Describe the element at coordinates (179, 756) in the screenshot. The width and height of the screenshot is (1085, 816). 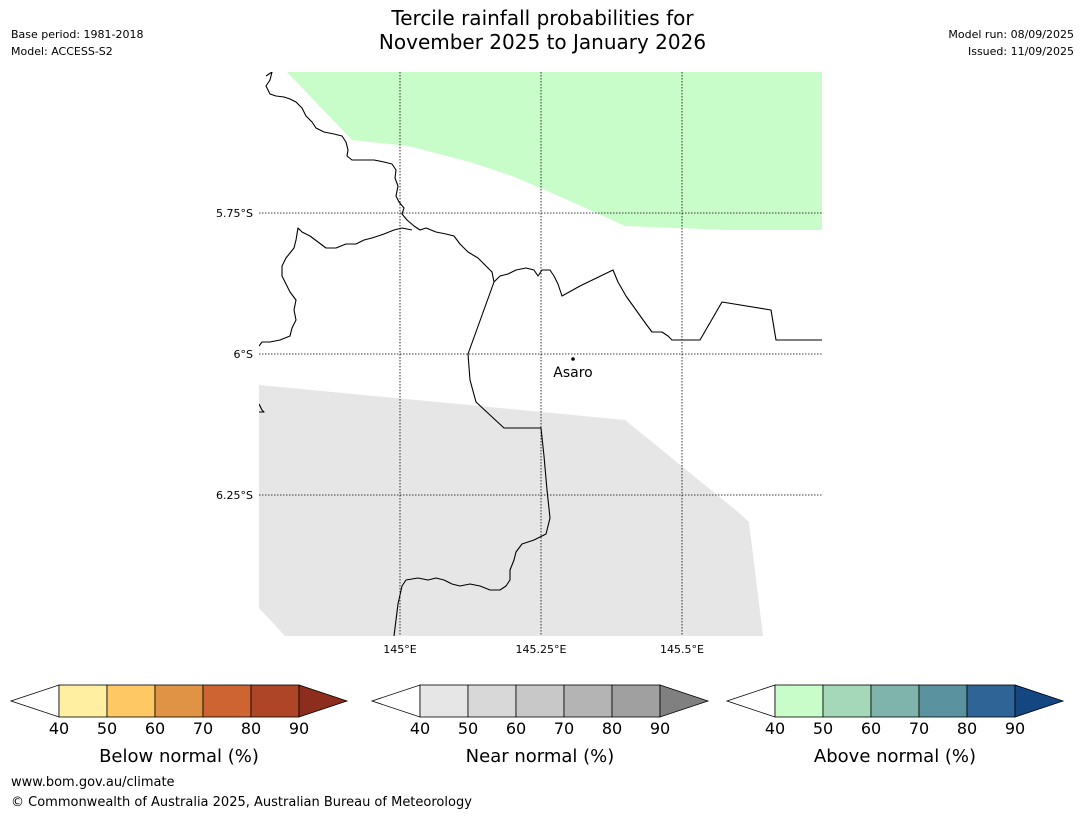
I see `colorbar-below-normal-title: Below normal (%)` at that location.